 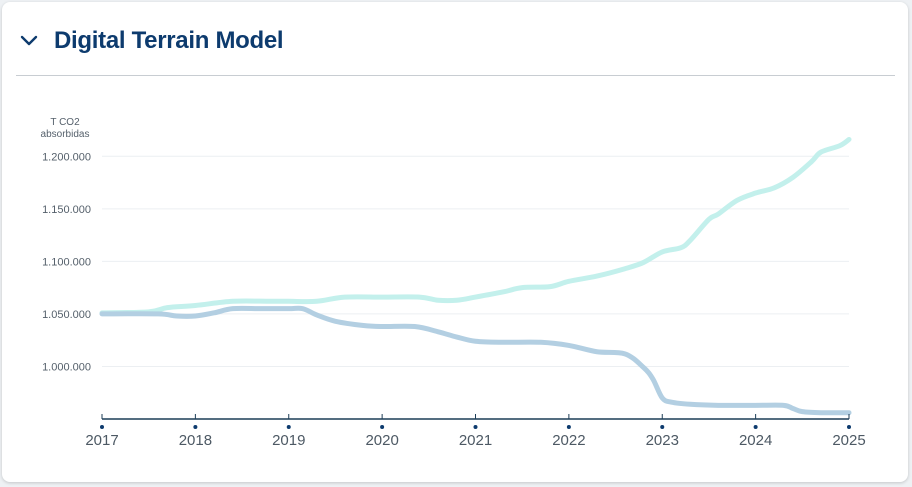 I want to click on y-tick-label: 1.100.000, so click(x=66, y=262).